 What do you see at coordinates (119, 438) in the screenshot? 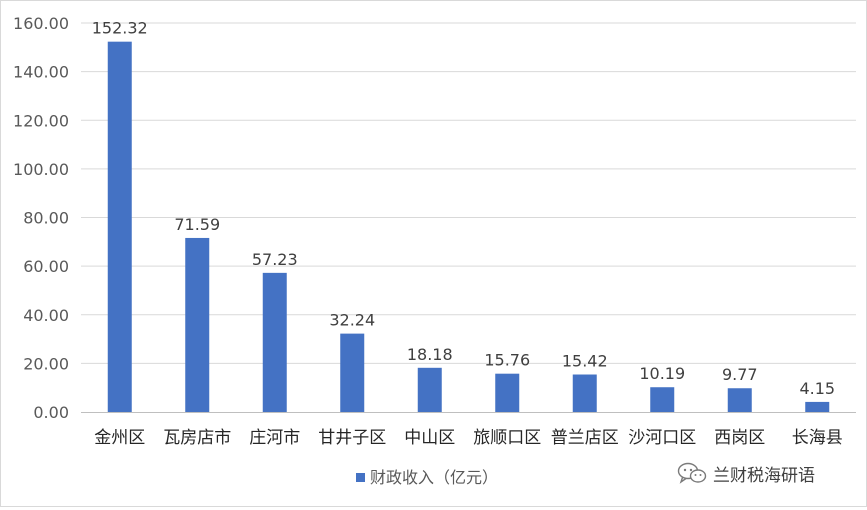
I see `x-tick-label: 金州区` at bounding box center [119, 438].